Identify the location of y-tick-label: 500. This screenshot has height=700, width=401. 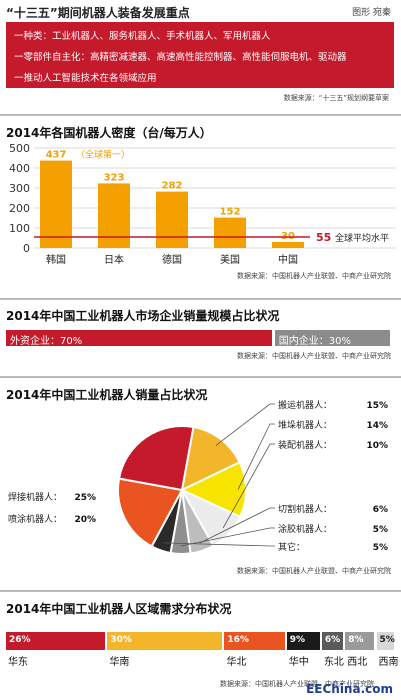
(19, 148).